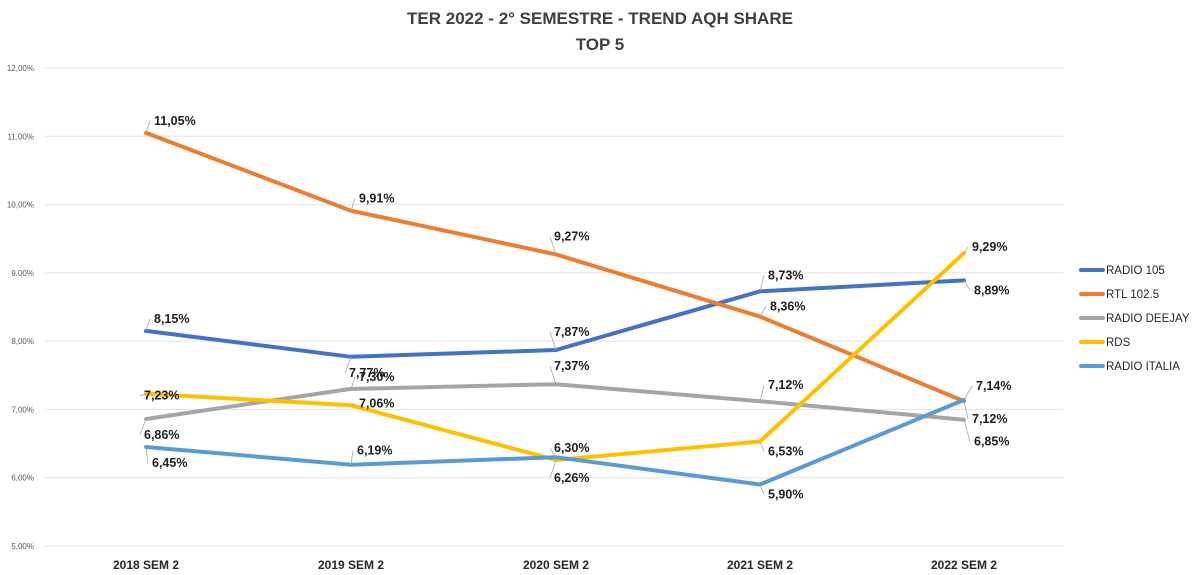  Describe the element at coordinates (785, 385) in the screenshot. I see `data-label-radio-deejay: 7,12%` at that location.